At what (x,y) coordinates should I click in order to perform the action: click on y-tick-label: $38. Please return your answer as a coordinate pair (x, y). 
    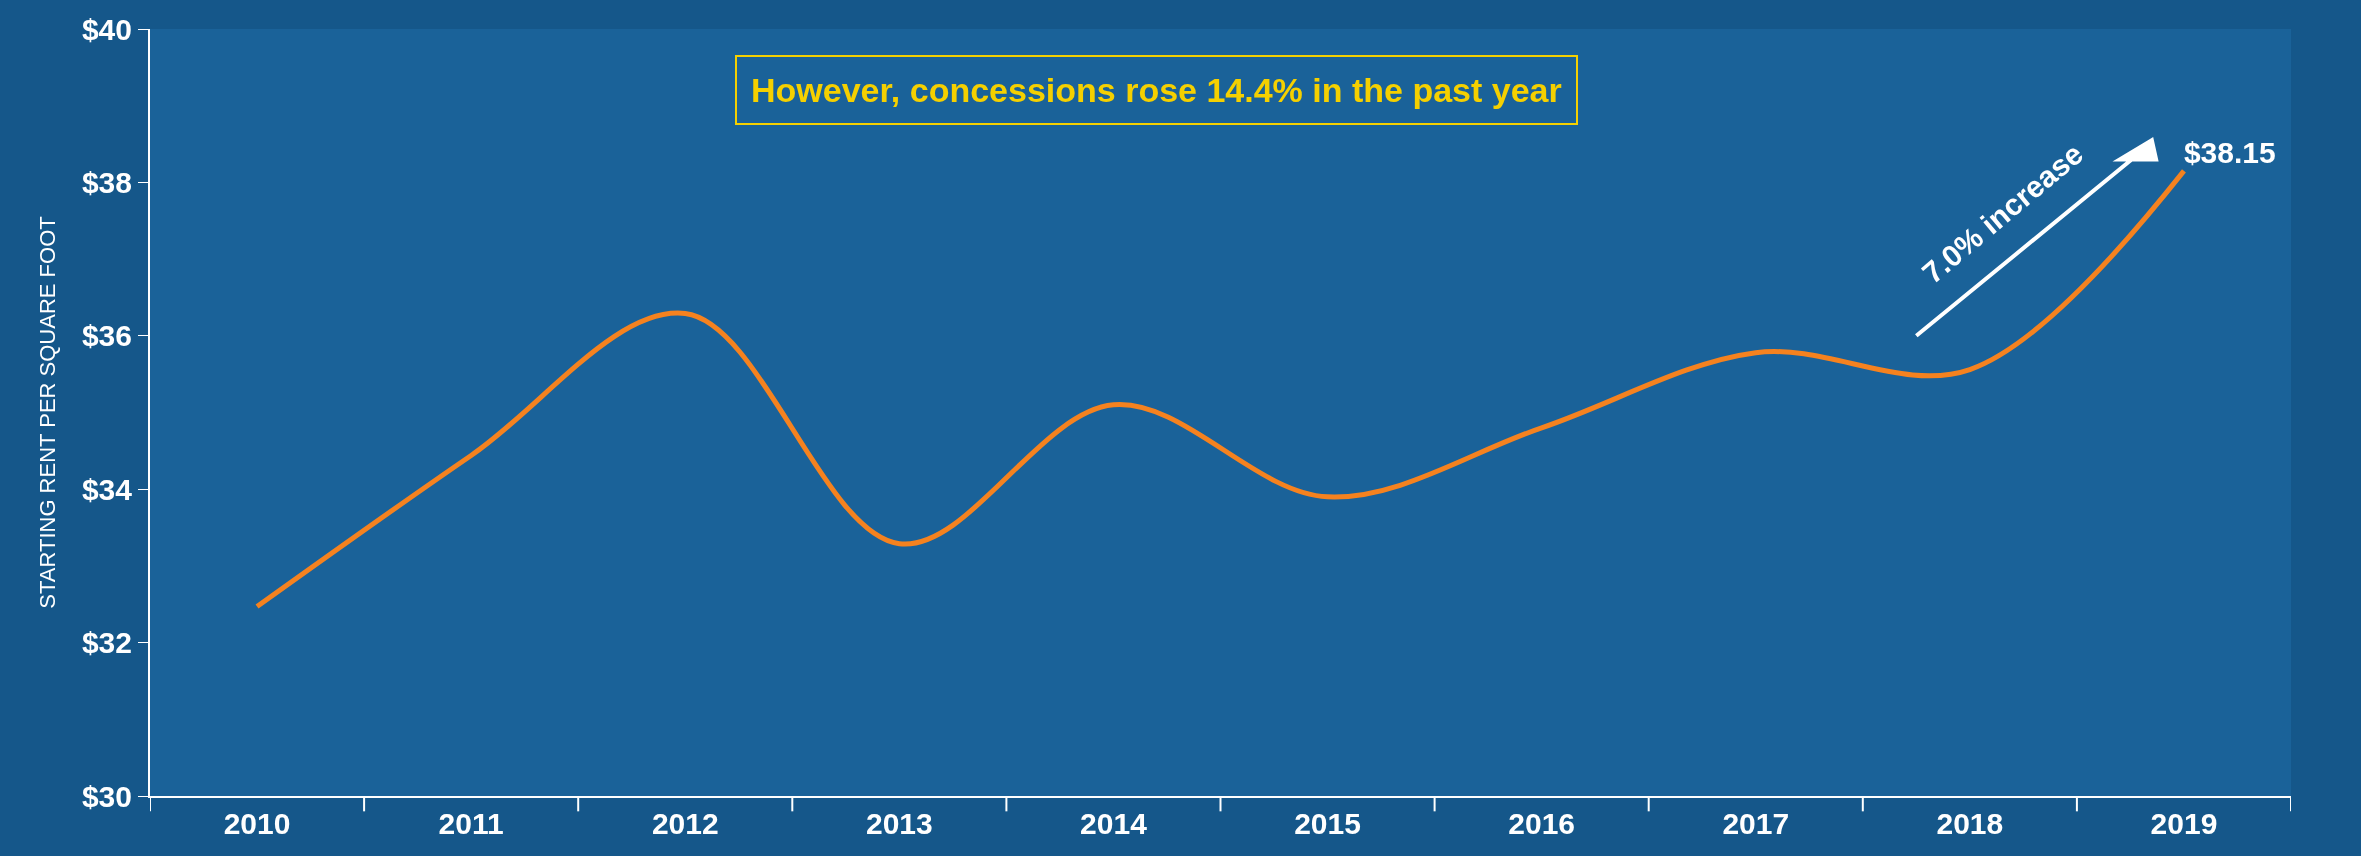
    Looking at the image, I should click on (106, 182).